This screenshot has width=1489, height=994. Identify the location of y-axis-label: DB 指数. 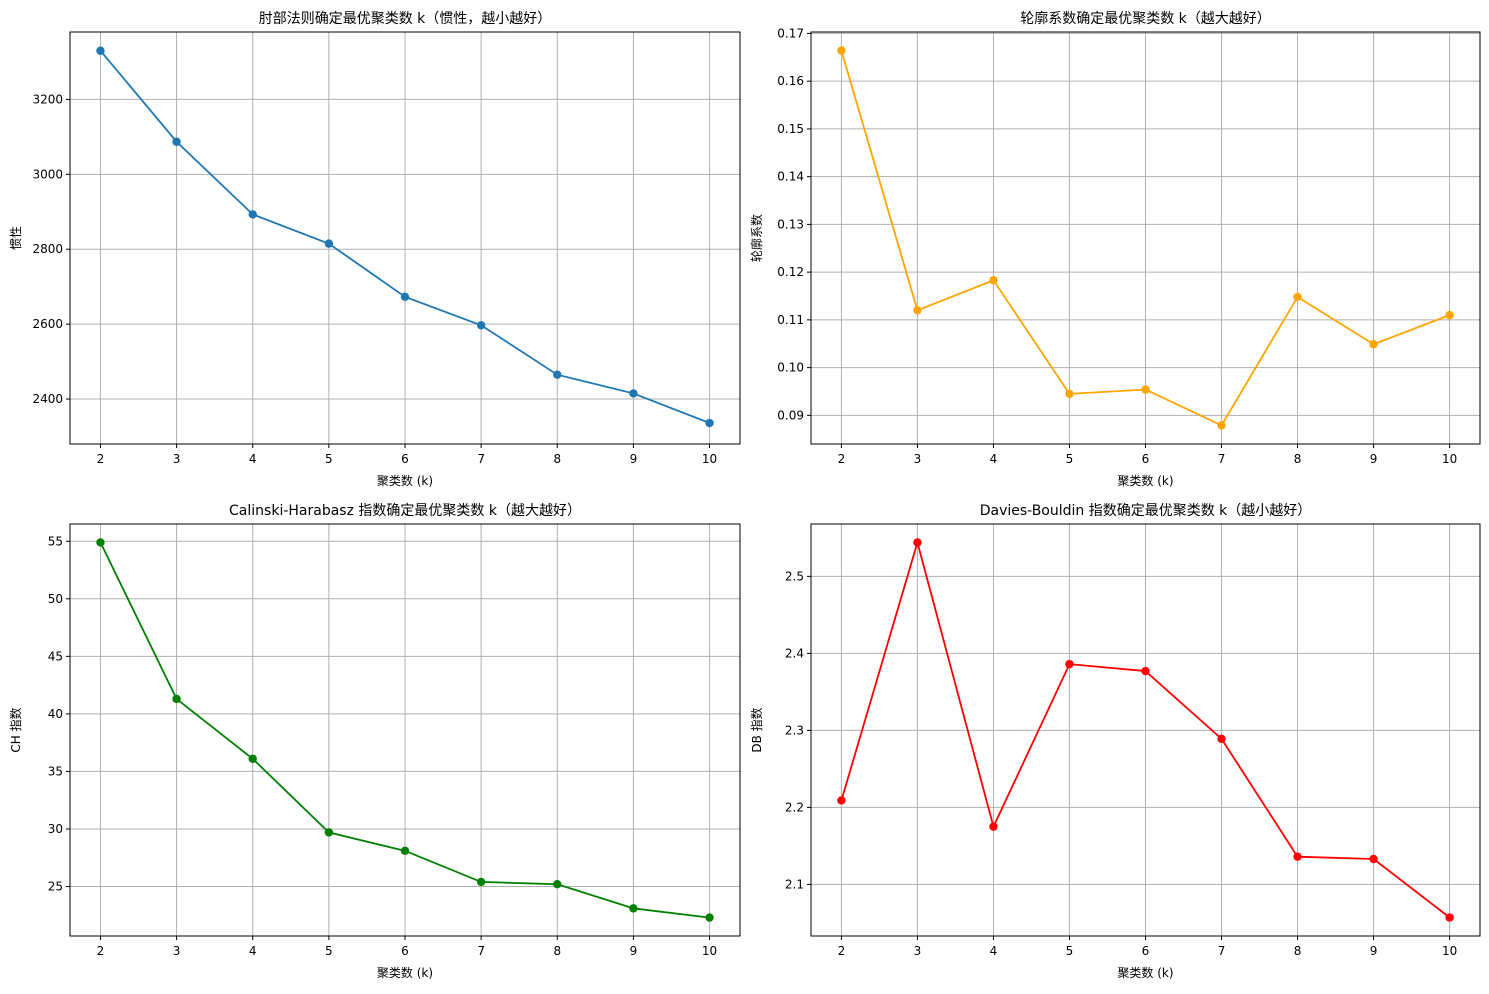
(756, 729).